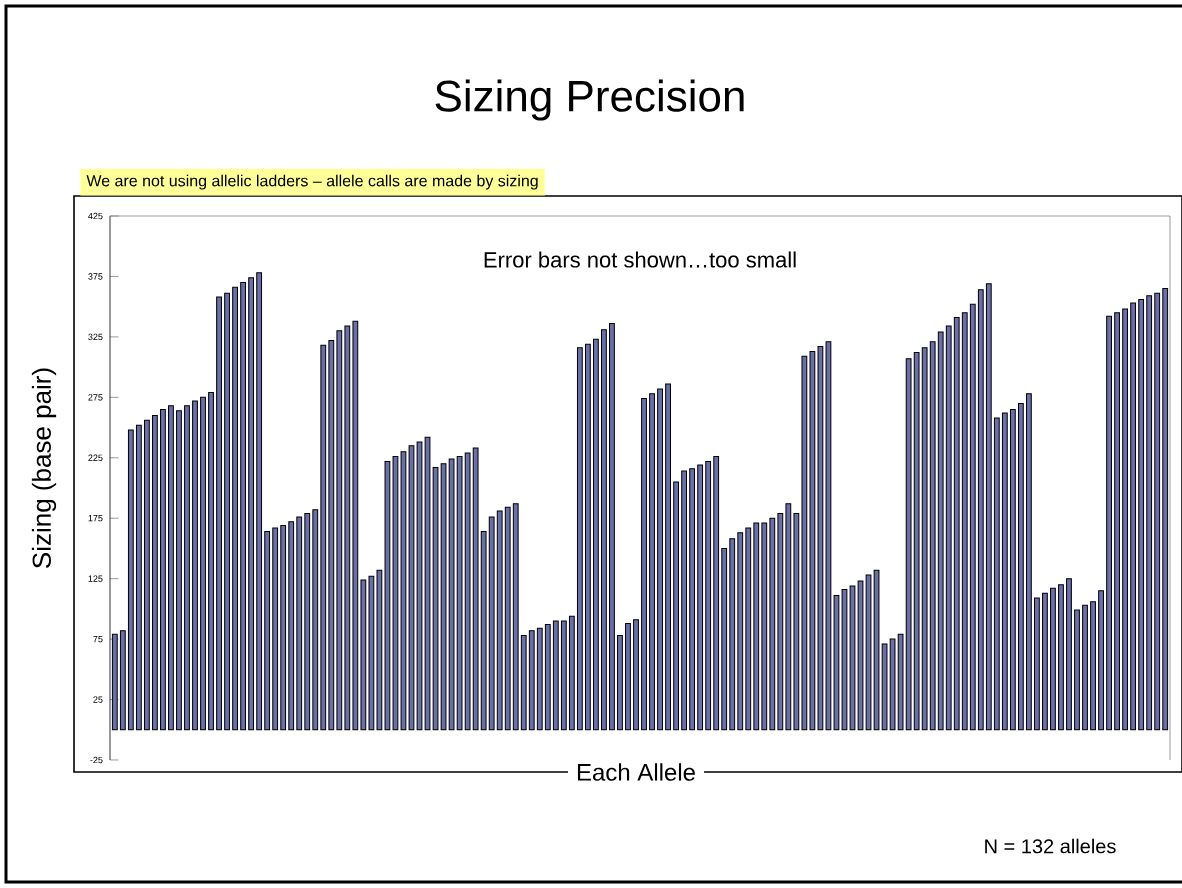 This screenshot has height=888, width=1182. I want to click on chart-subtitle: We are not using allelic ladders – allele calls are made by sizing, so click(312, 182).